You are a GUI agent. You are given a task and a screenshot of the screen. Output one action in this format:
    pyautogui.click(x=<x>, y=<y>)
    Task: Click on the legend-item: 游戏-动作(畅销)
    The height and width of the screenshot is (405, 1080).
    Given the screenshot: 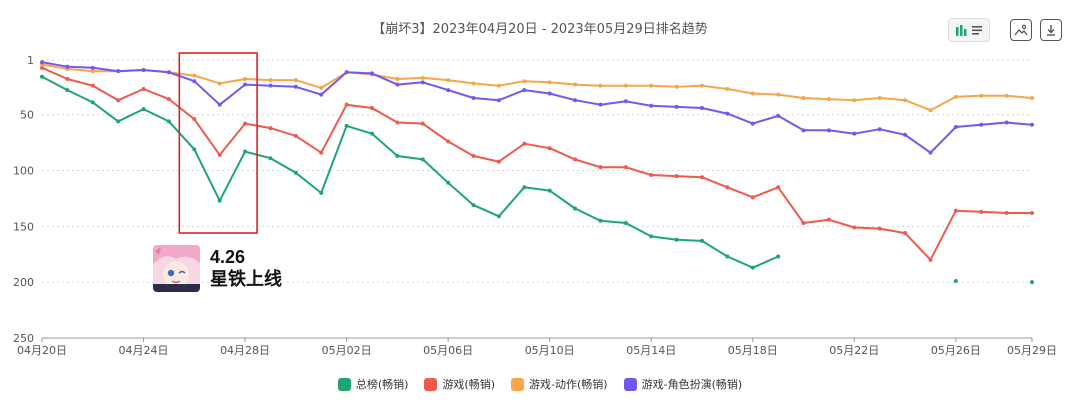 What is the action you would take?
    pyautogui.click(x=559, y=384)
    